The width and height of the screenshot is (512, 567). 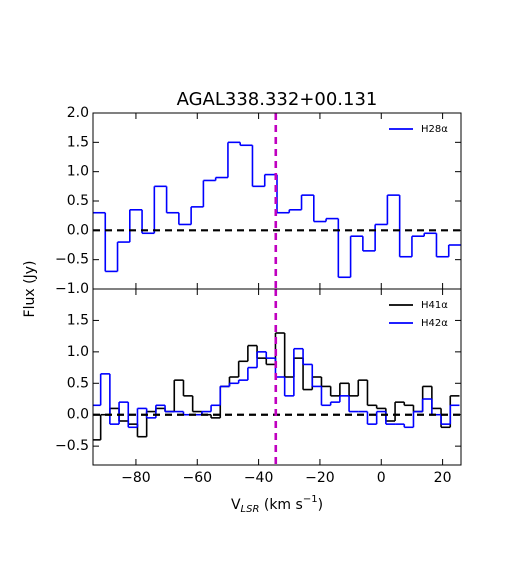 I want to click on x-label-sub: LSR, so click(x=250, y=509).